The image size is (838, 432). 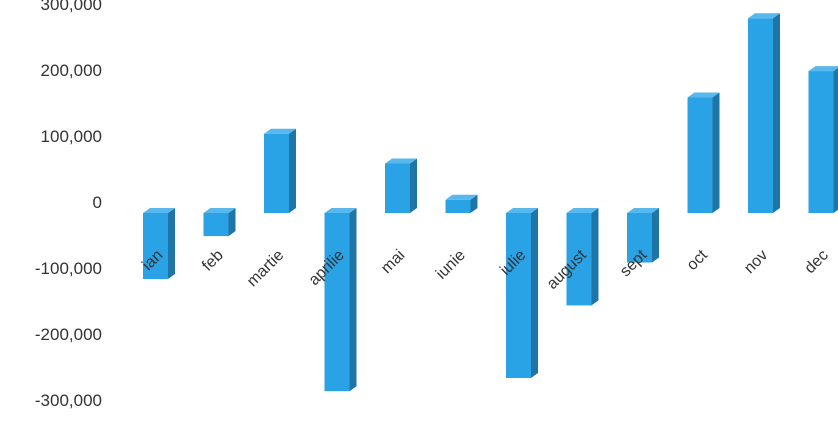 I want to click on bar-dec, so click(x=823, y=139).